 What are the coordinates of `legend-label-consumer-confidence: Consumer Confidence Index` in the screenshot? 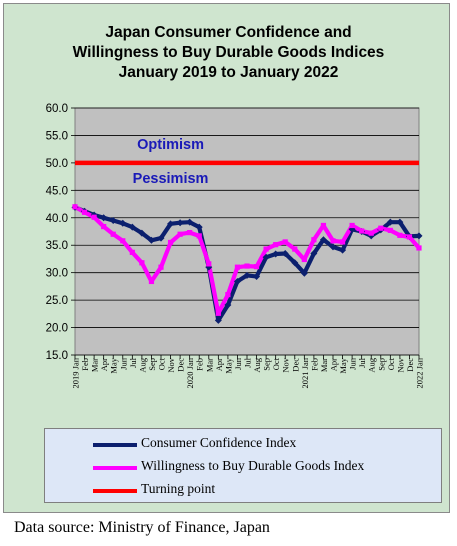 It's located at (219, 442).